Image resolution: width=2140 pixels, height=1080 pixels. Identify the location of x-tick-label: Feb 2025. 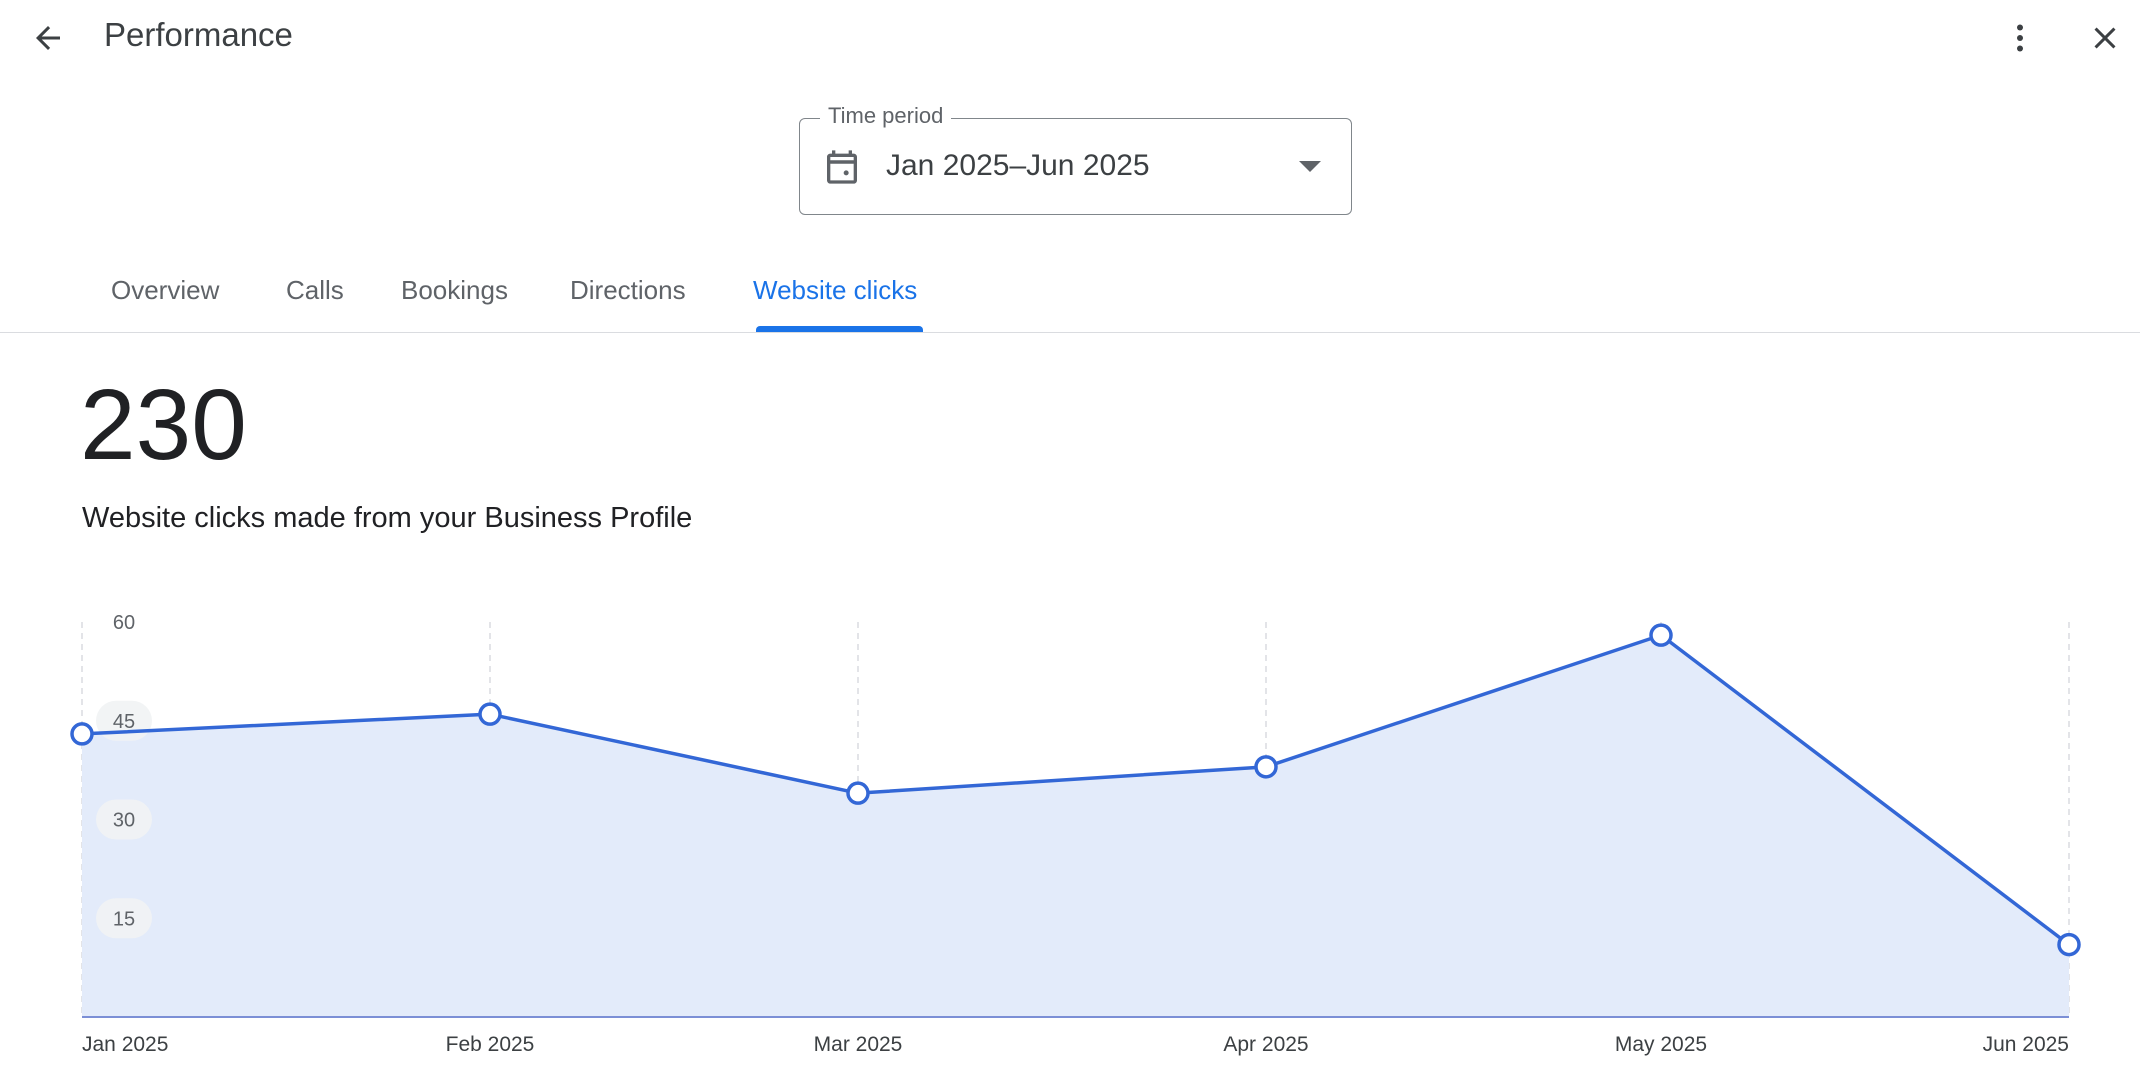
(490, 1044).